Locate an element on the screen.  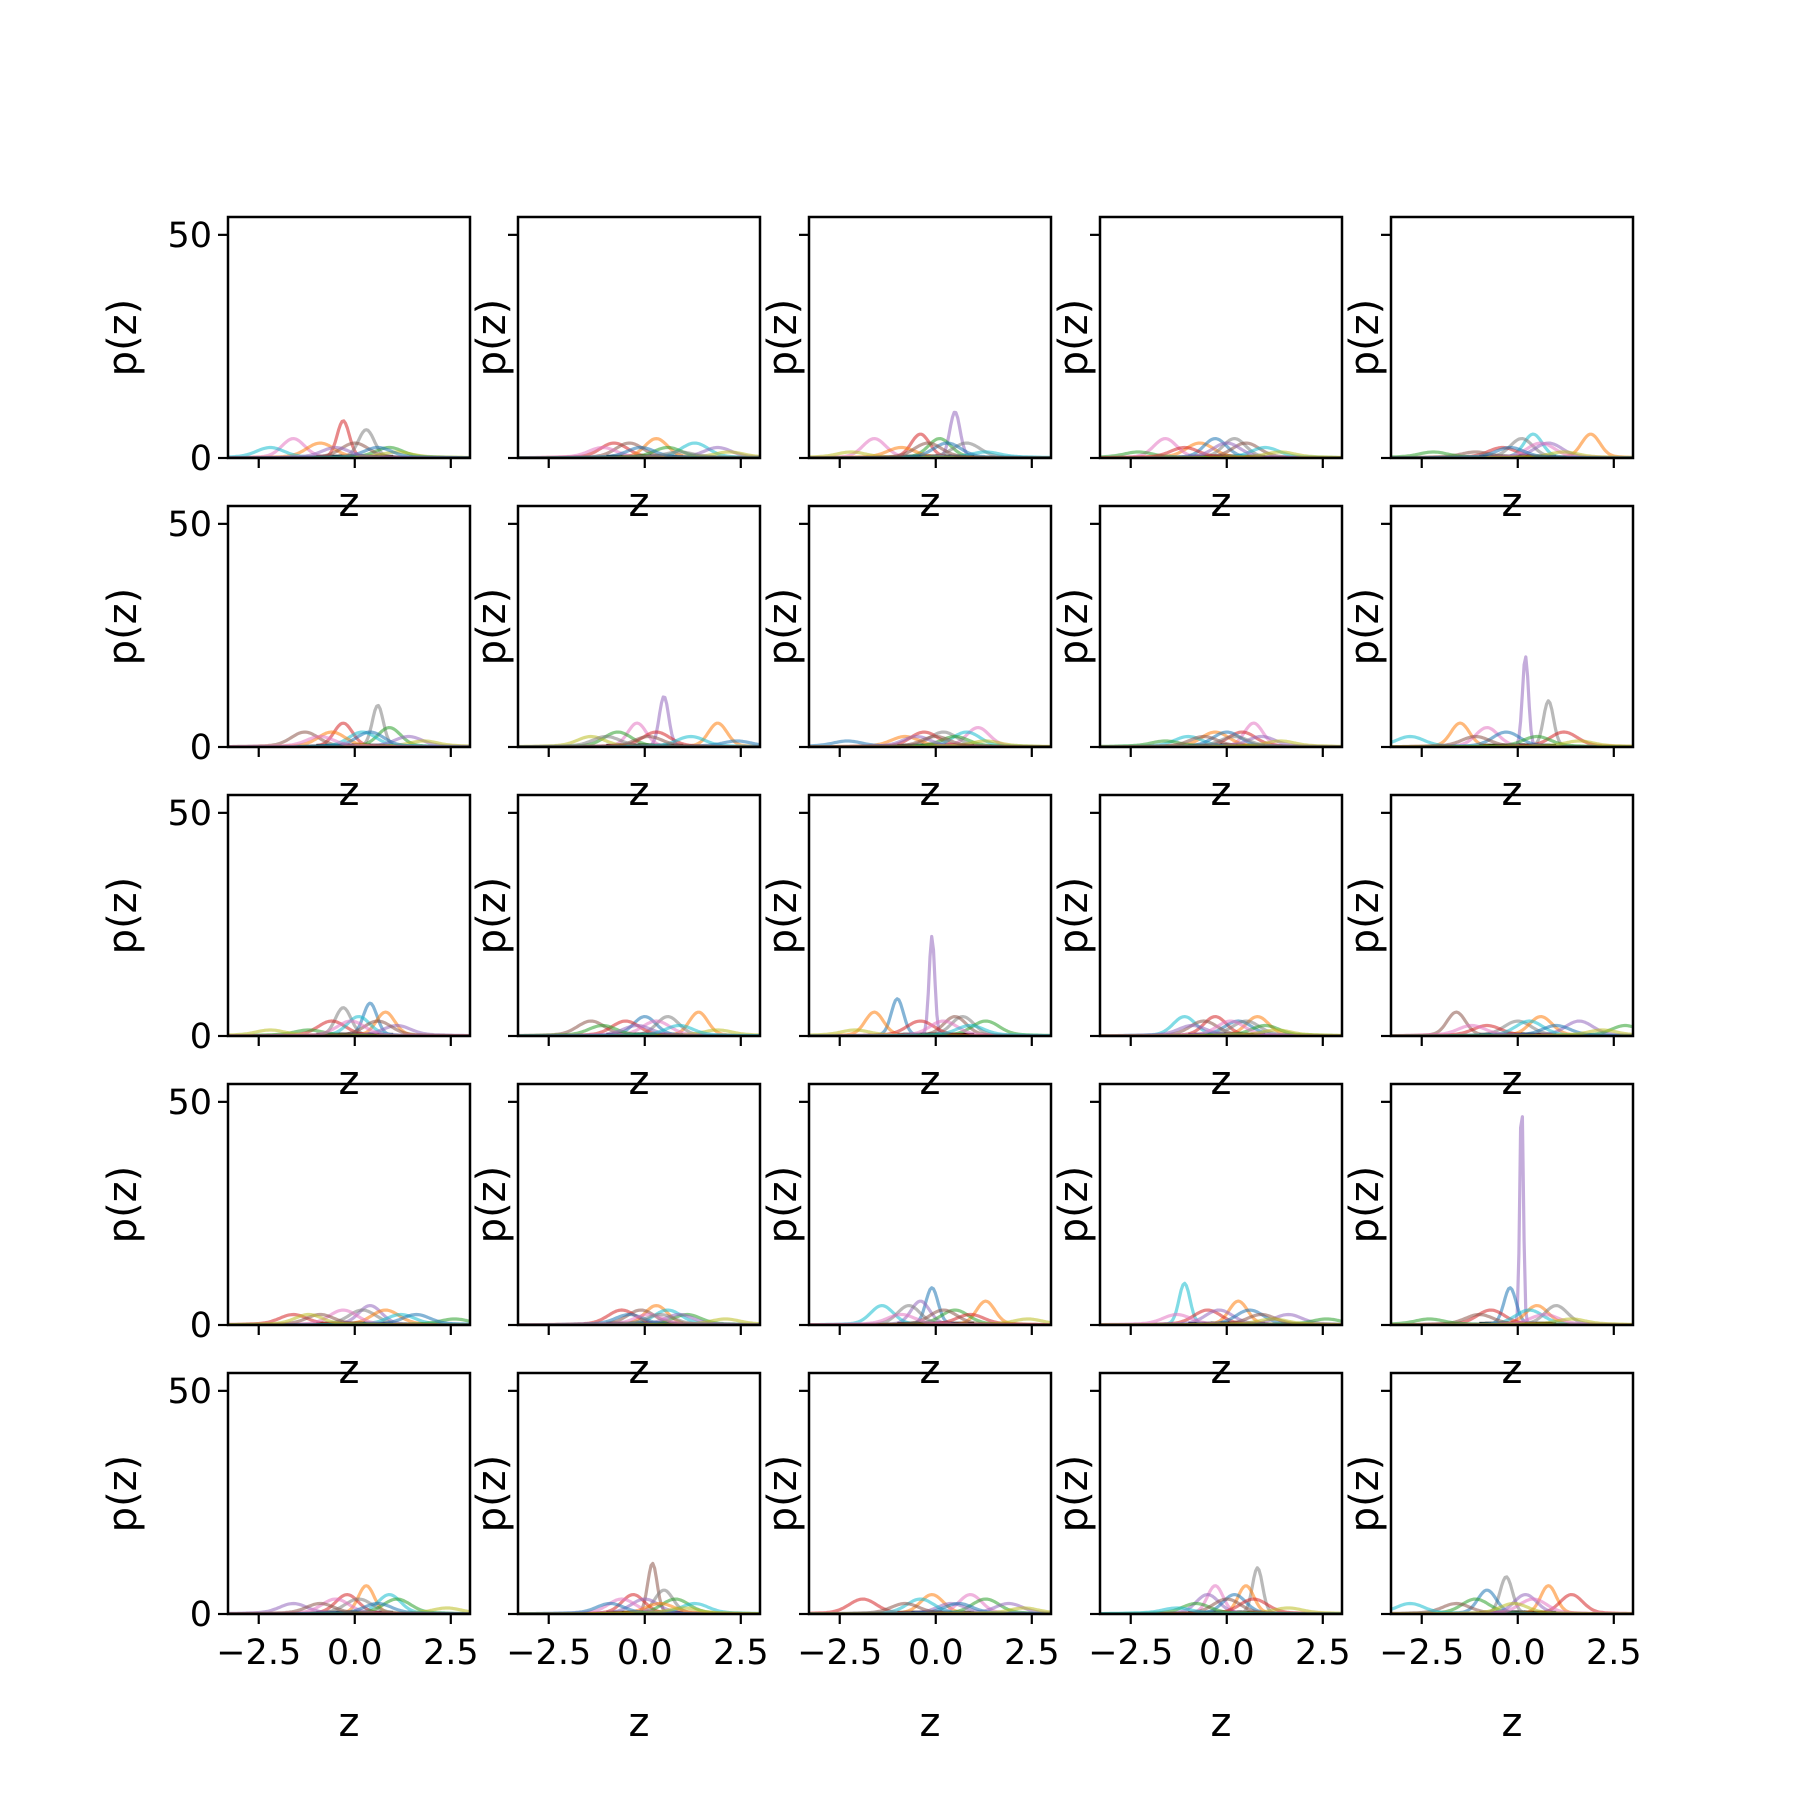
subplot-r5-c2: −2.5 0.0 2.5 z p(z) is located at coordinates (619, 1558).